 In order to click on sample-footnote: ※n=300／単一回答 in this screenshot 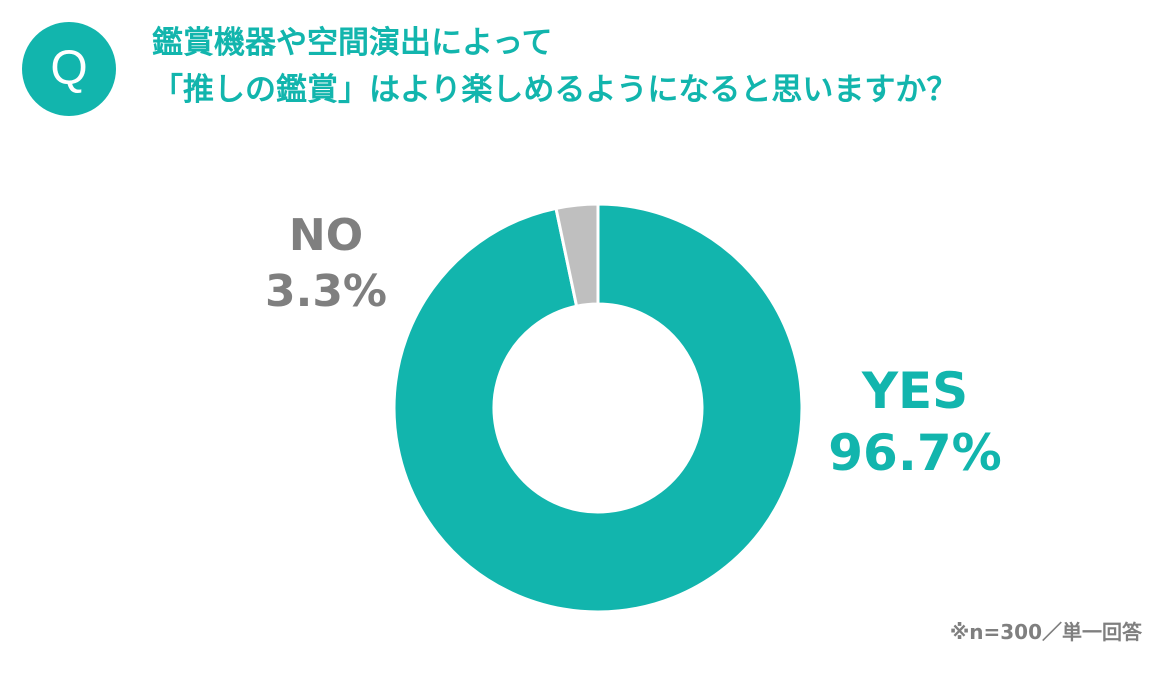, I will do `click(1045, 632)`.